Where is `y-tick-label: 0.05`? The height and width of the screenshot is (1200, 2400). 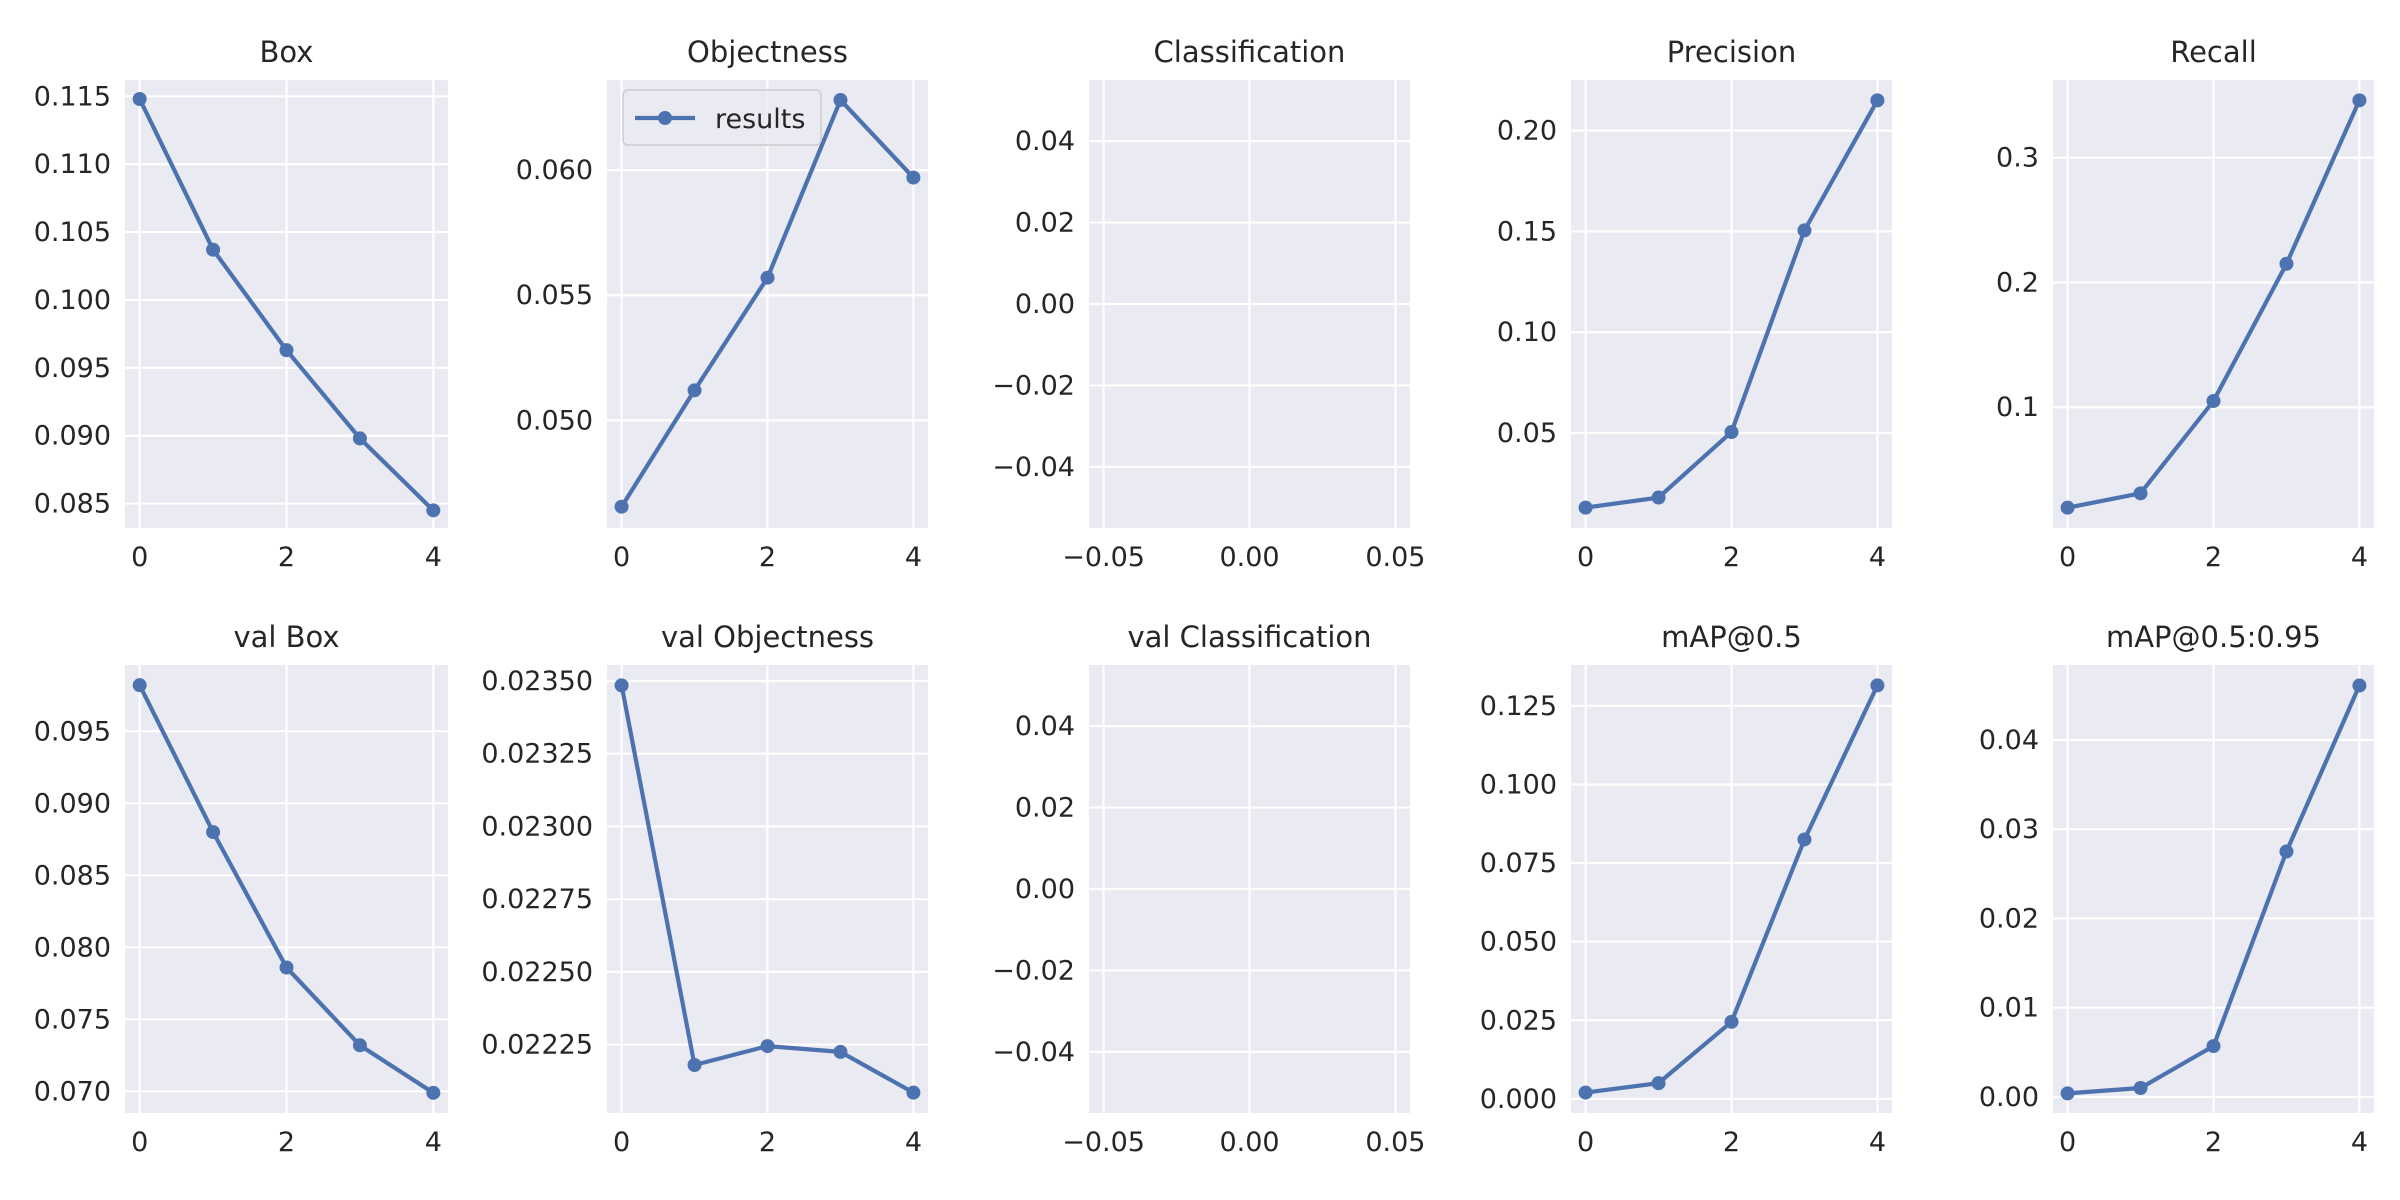
y-tick-label: 0.05 is located at coordinates (1527, 433).